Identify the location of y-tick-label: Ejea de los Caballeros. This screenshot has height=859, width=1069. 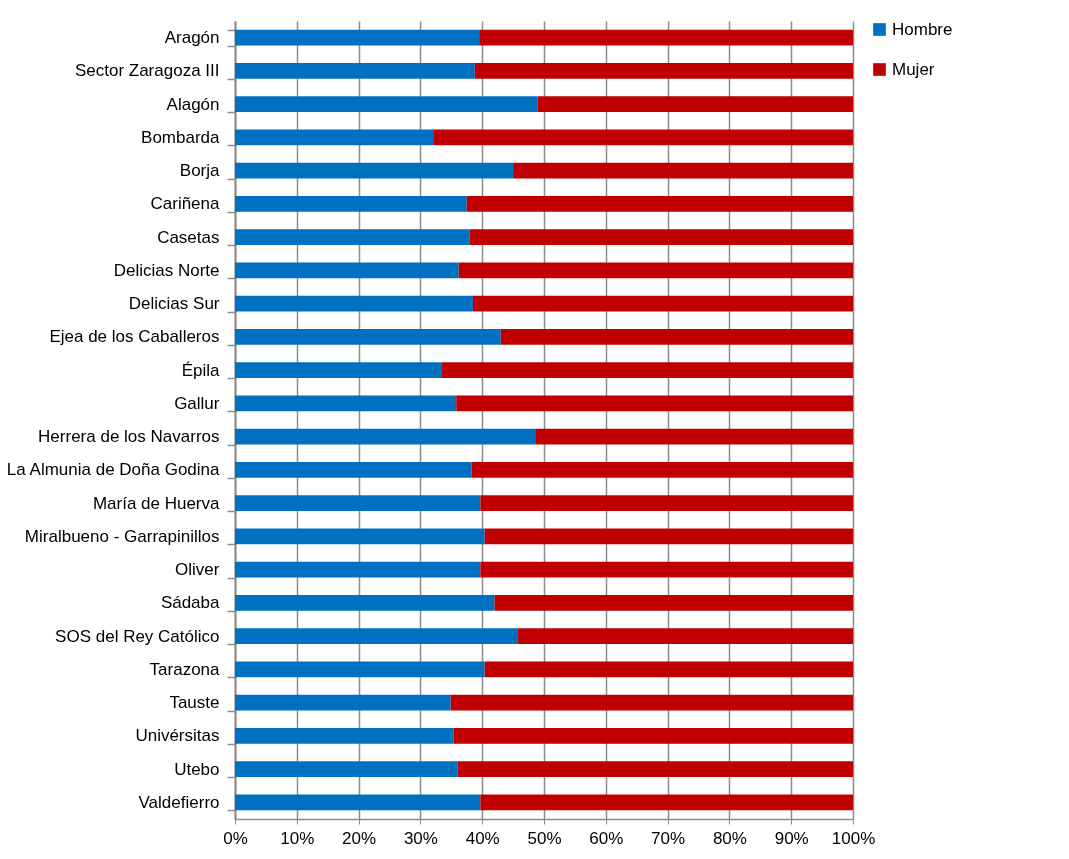
(134, 337).